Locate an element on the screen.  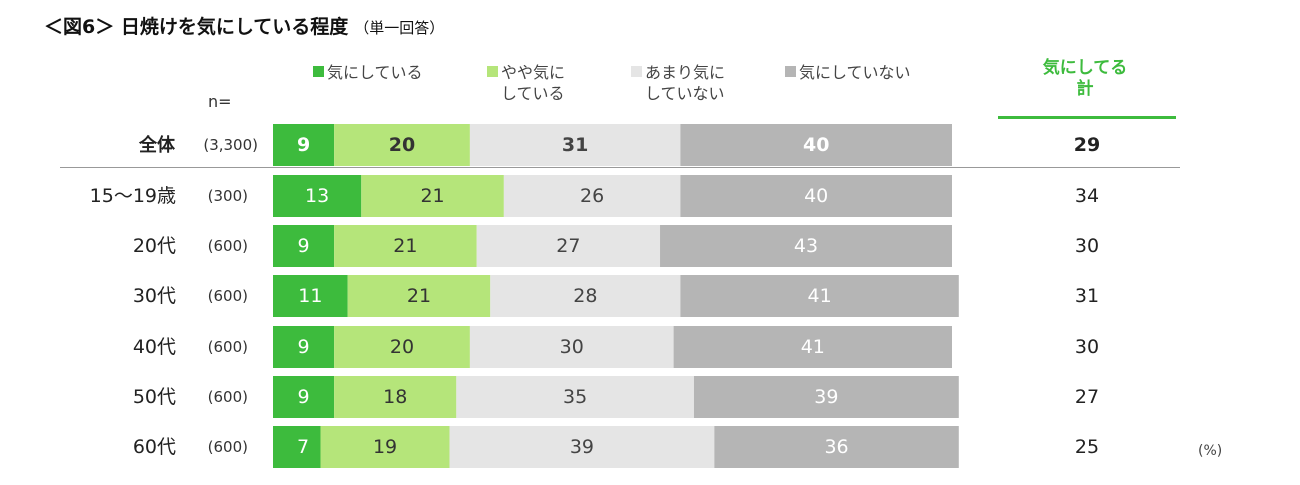
total-header-line2: 計 is located at coordinates (1085, 89).